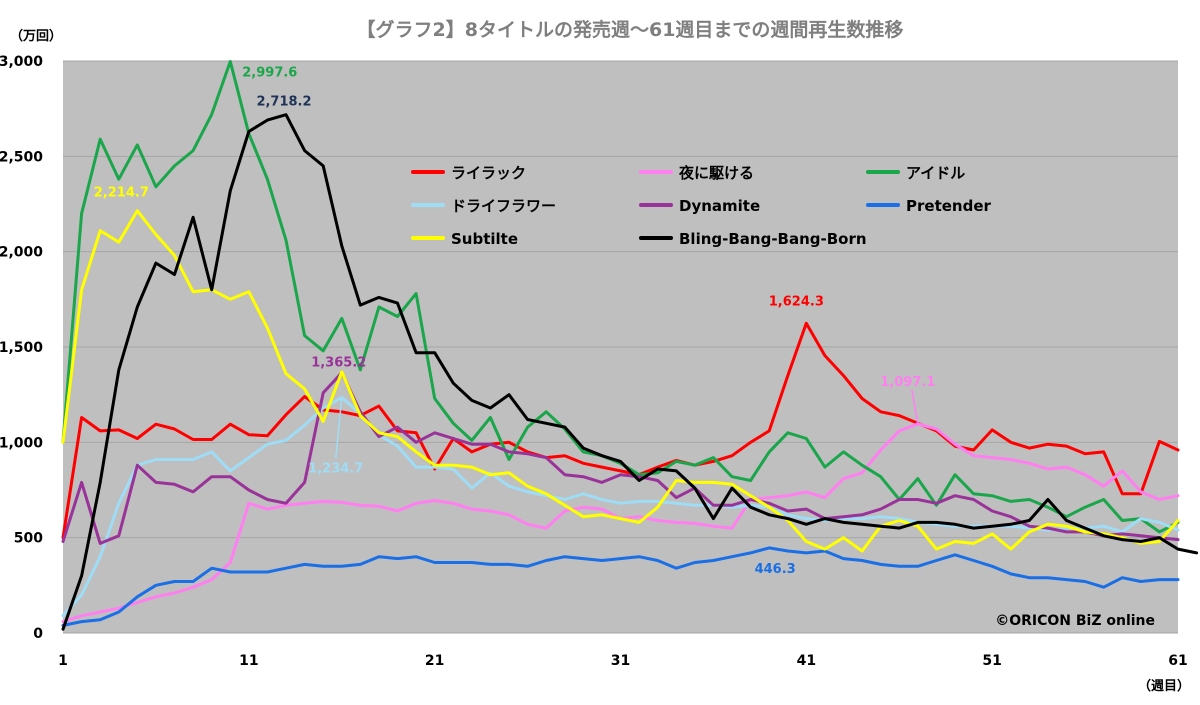  Describe the element at coordinates (948, 206) in the screenshot. I see `legend-entry: Pretender` at that location.